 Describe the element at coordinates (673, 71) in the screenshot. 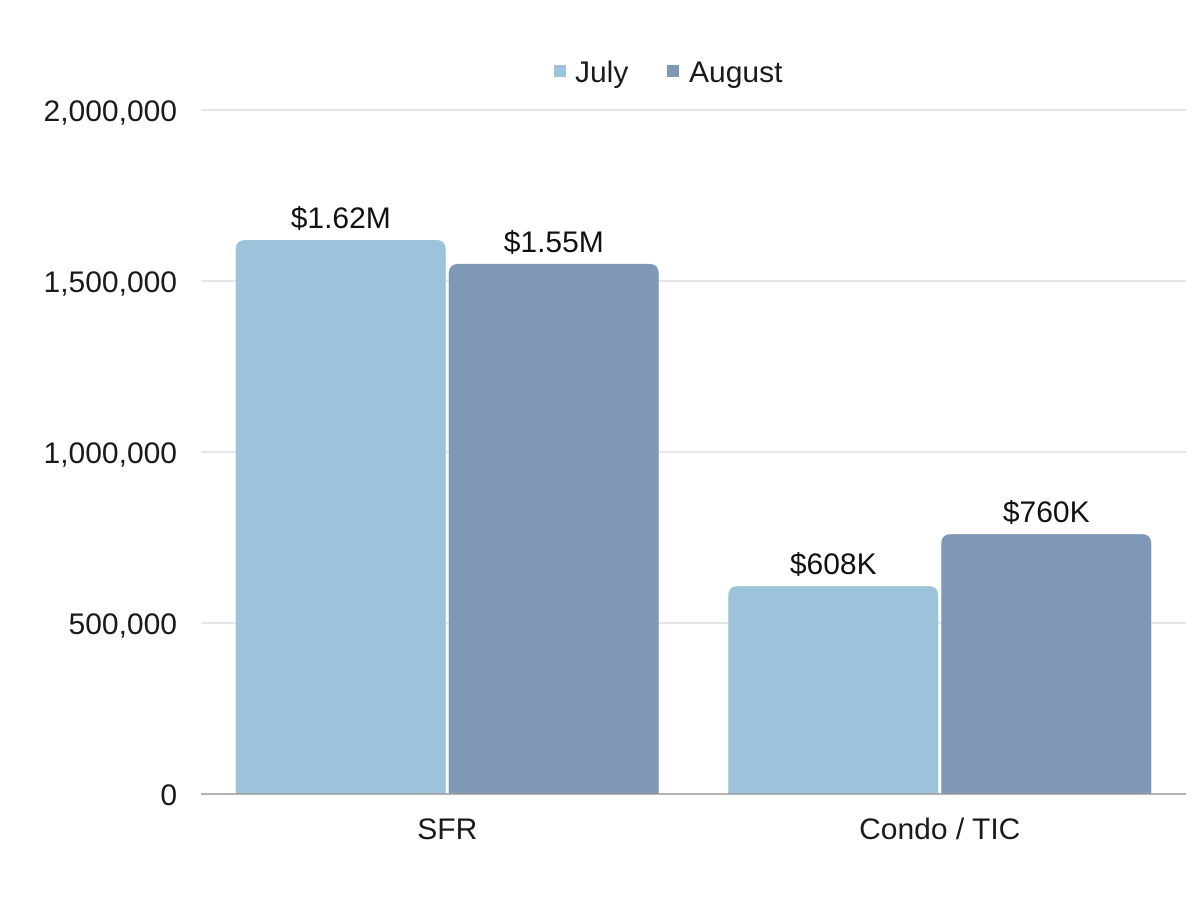

I see `legend-swatch-august` at that location.